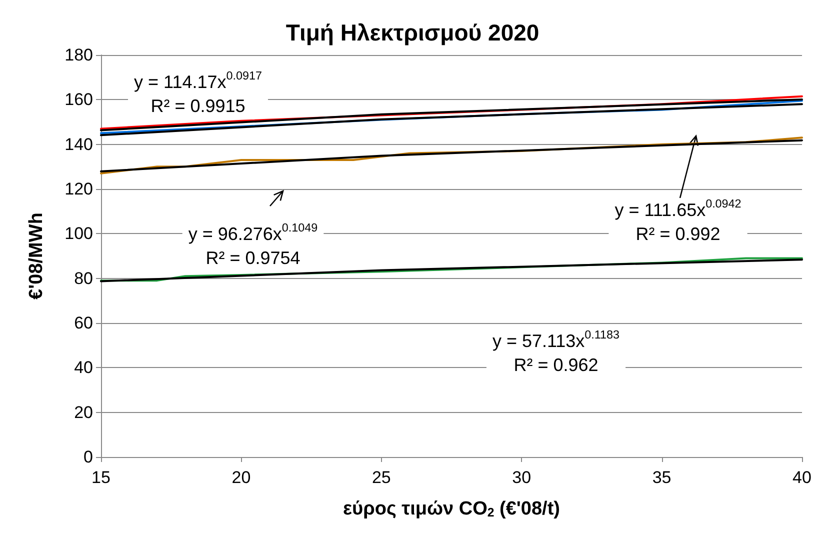 The width and height of the screenshot is (825, 545). What do you see at coordinates (36, 256) in the screenshot?
I see `y-axis-title: €'08/MWh` at bounding box center [36, 256].